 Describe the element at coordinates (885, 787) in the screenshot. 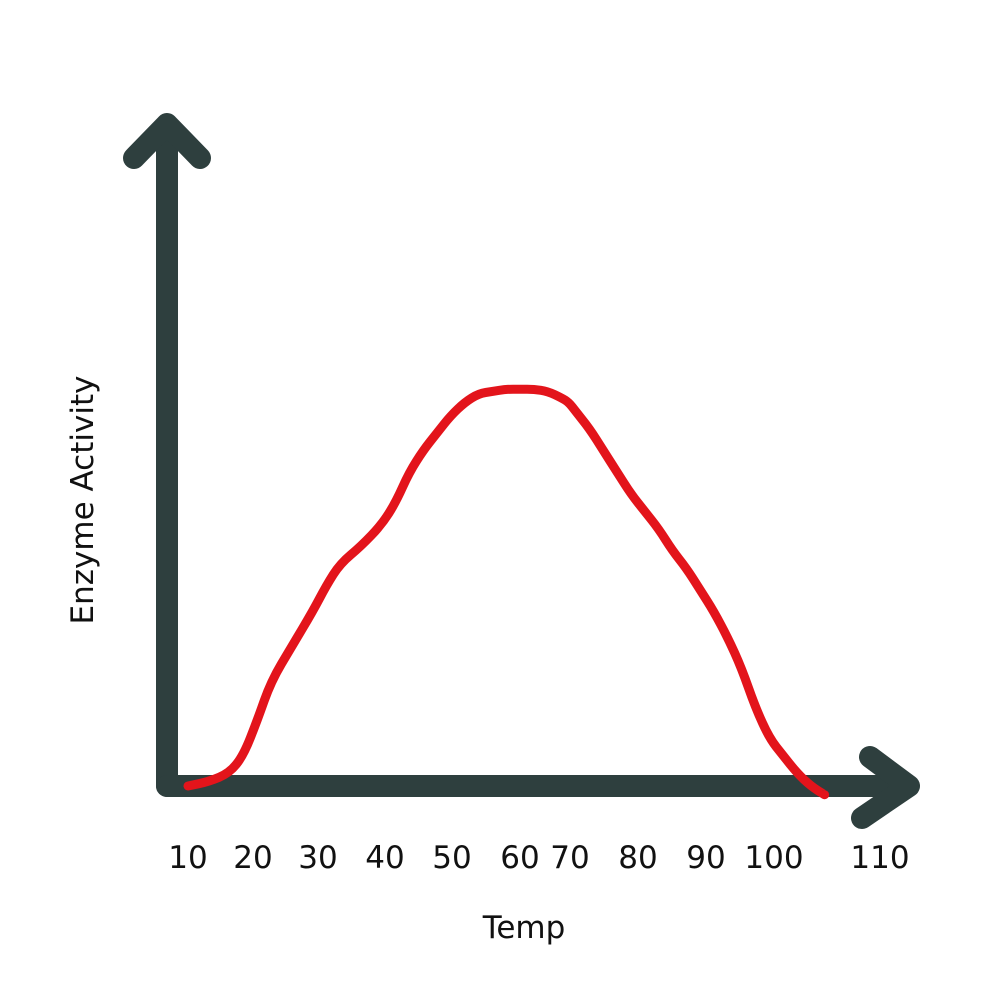

I see `x-axis-arrowhead` at that location.